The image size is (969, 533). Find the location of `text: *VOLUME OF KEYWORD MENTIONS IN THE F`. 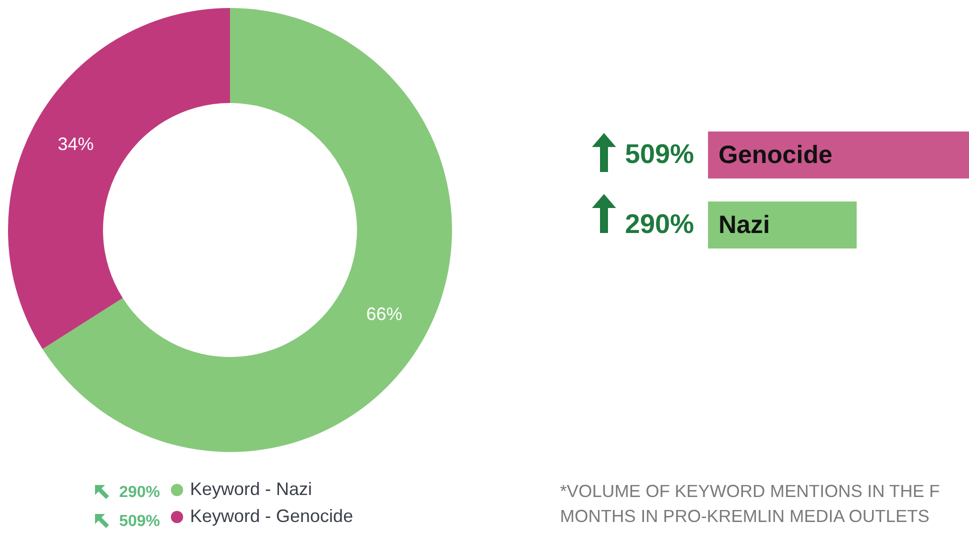

text: *VOLUME OF KEYWORD MENTIONS IN THE F is located at coordinates (750, 491).